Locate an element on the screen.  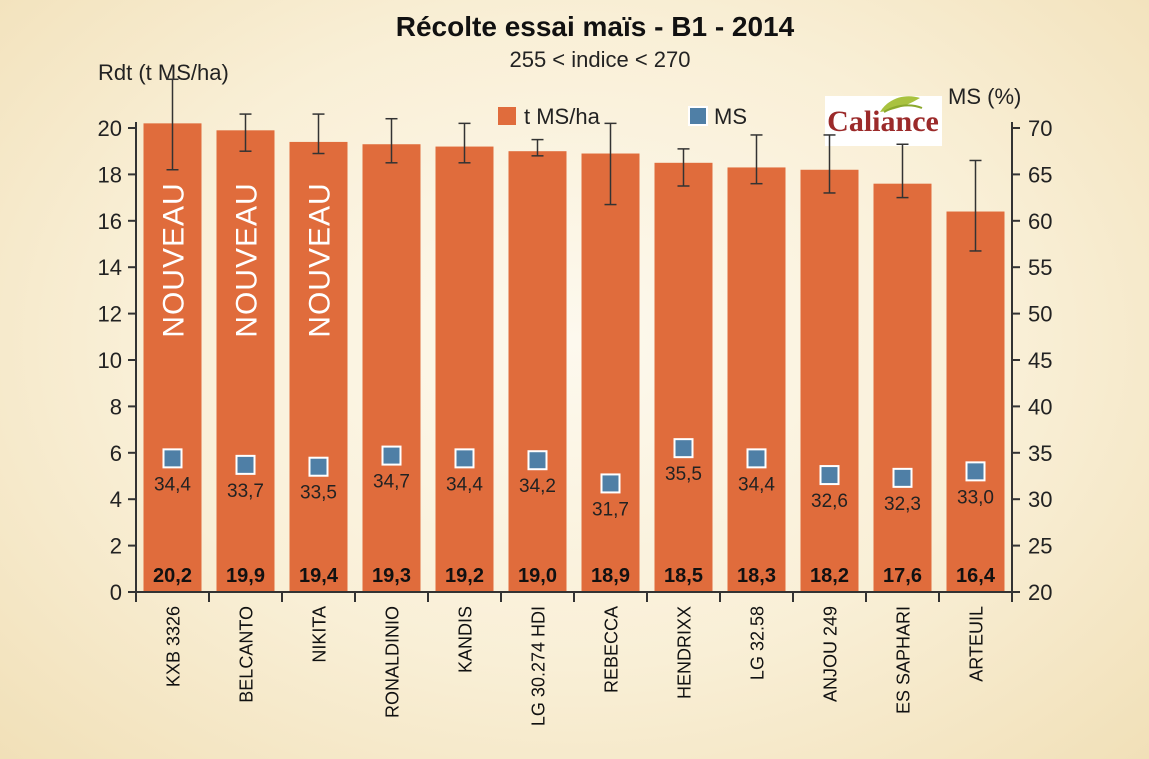
ms-value-label: 32,3 is located at coordinates (902, 504).